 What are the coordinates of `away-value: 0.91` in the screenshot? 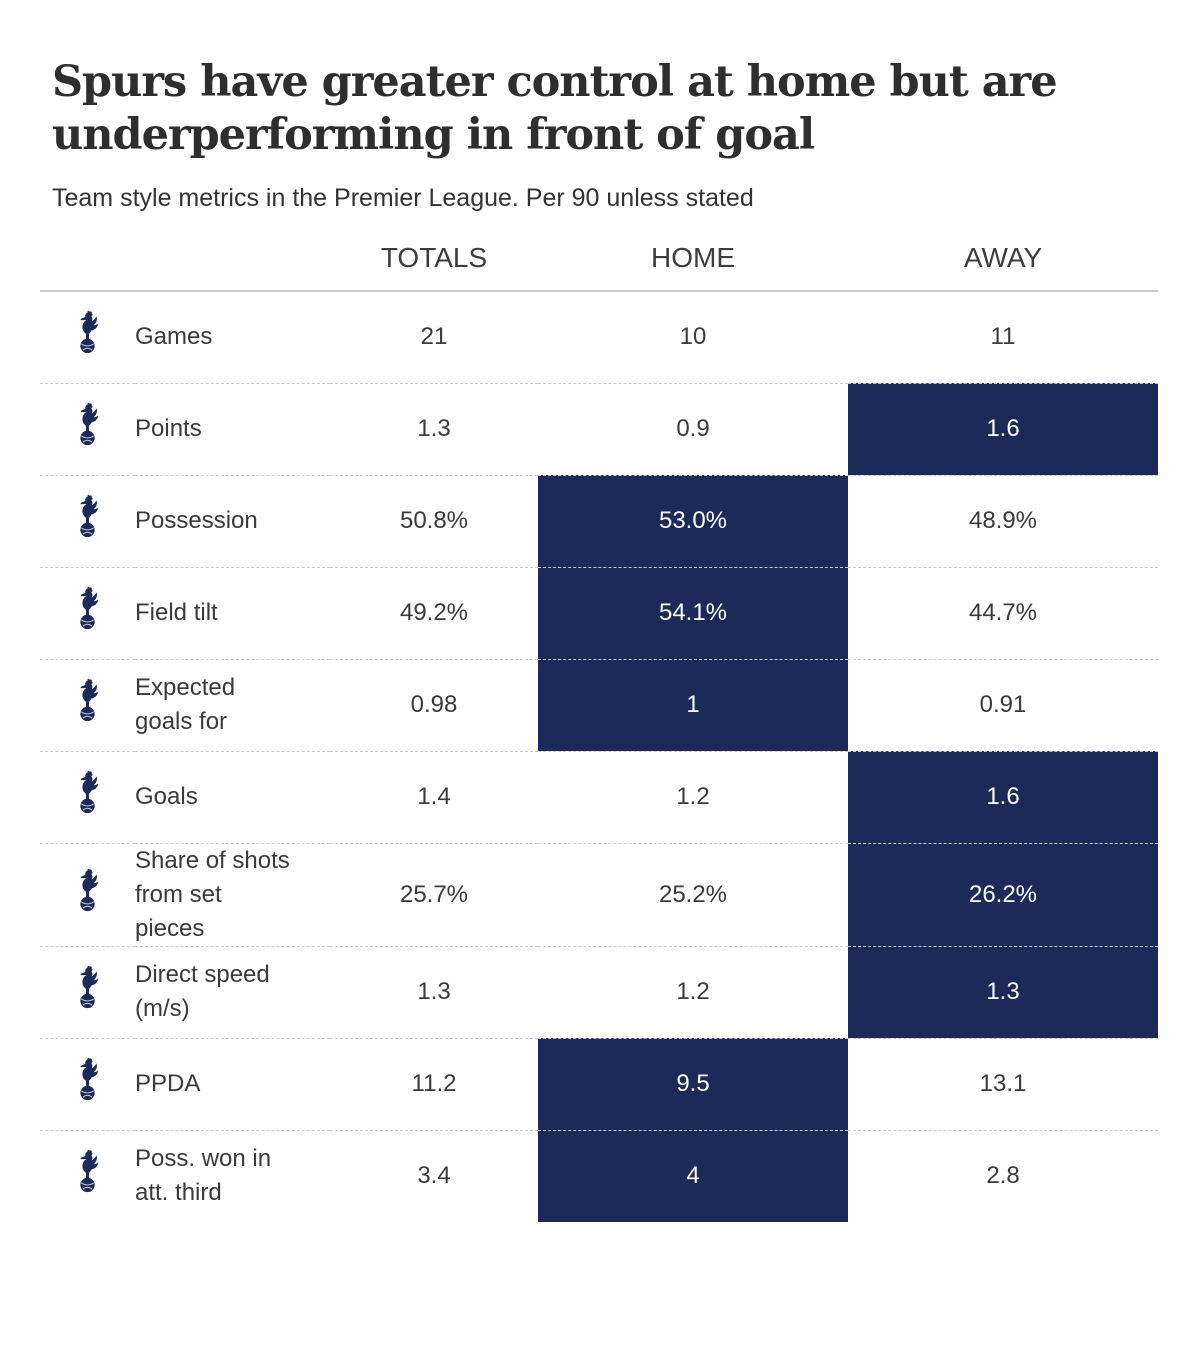 It's located at (1003, 704).